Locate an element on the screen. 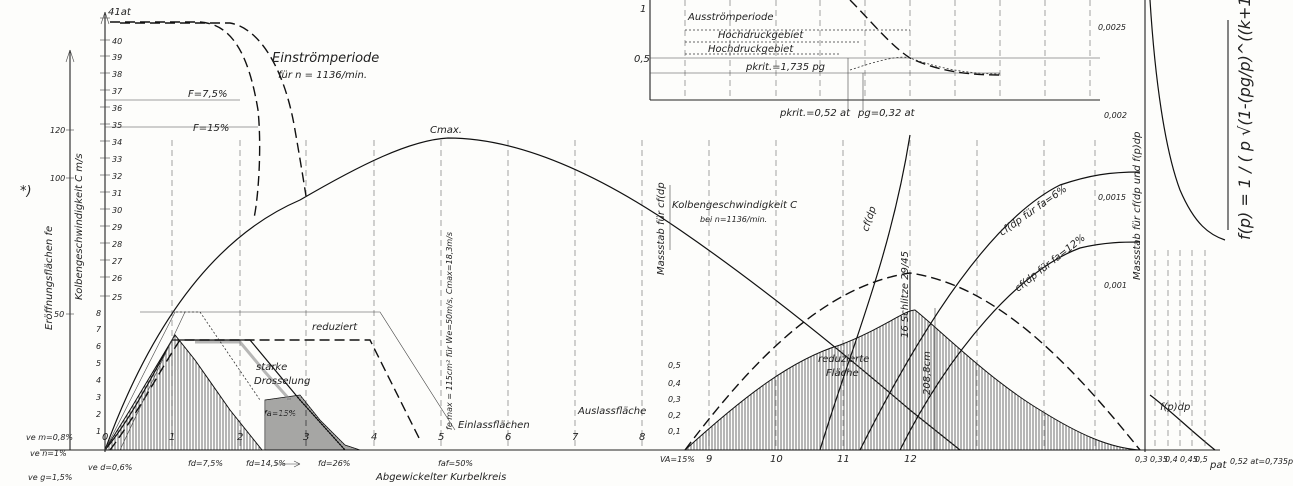 The height and width of the screenshot is (486, 1293). inflow-label-2: für n = 1136/min. is located at coordinates (322, 75).